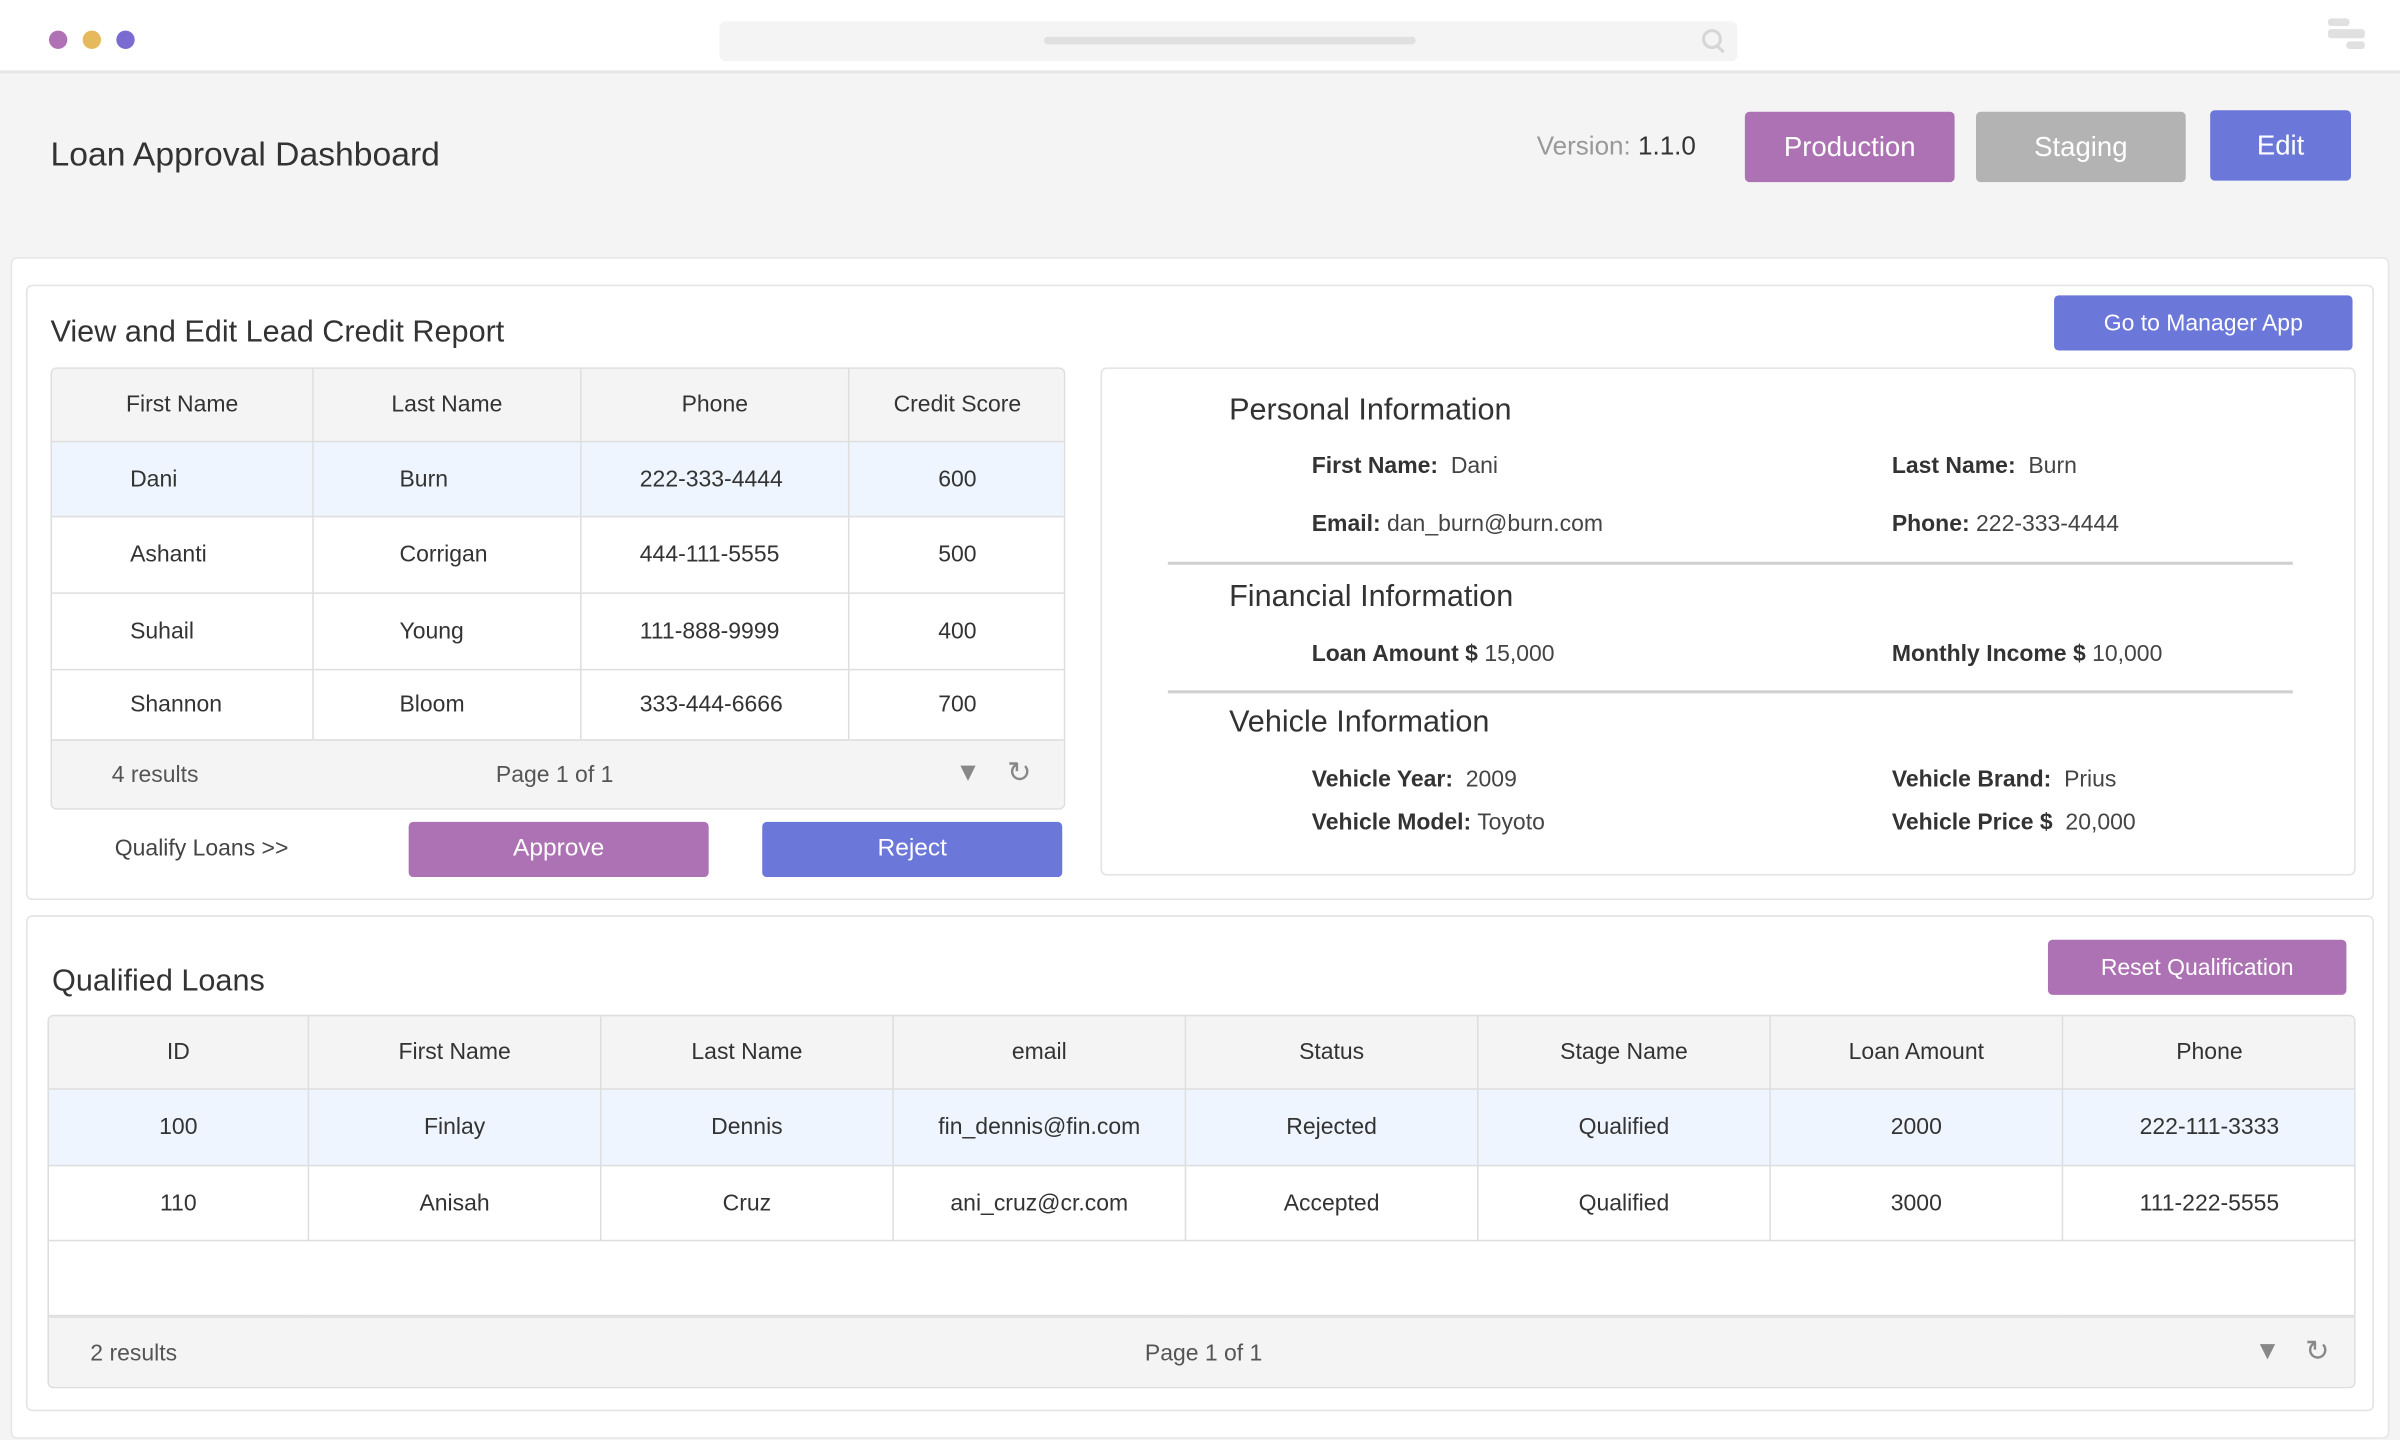 The height and width of the screenshot is (1440, 2400). I want to click on reset-qualification-button: Reset Qualification, so click(2197, 967).